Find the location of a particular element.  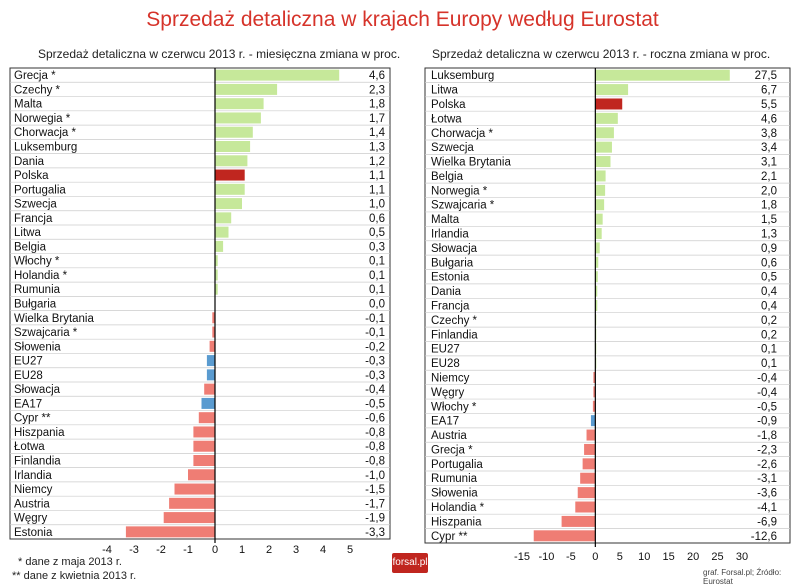

monthly-label-rumunia: Rumunia is located at coordinates (37, 290).